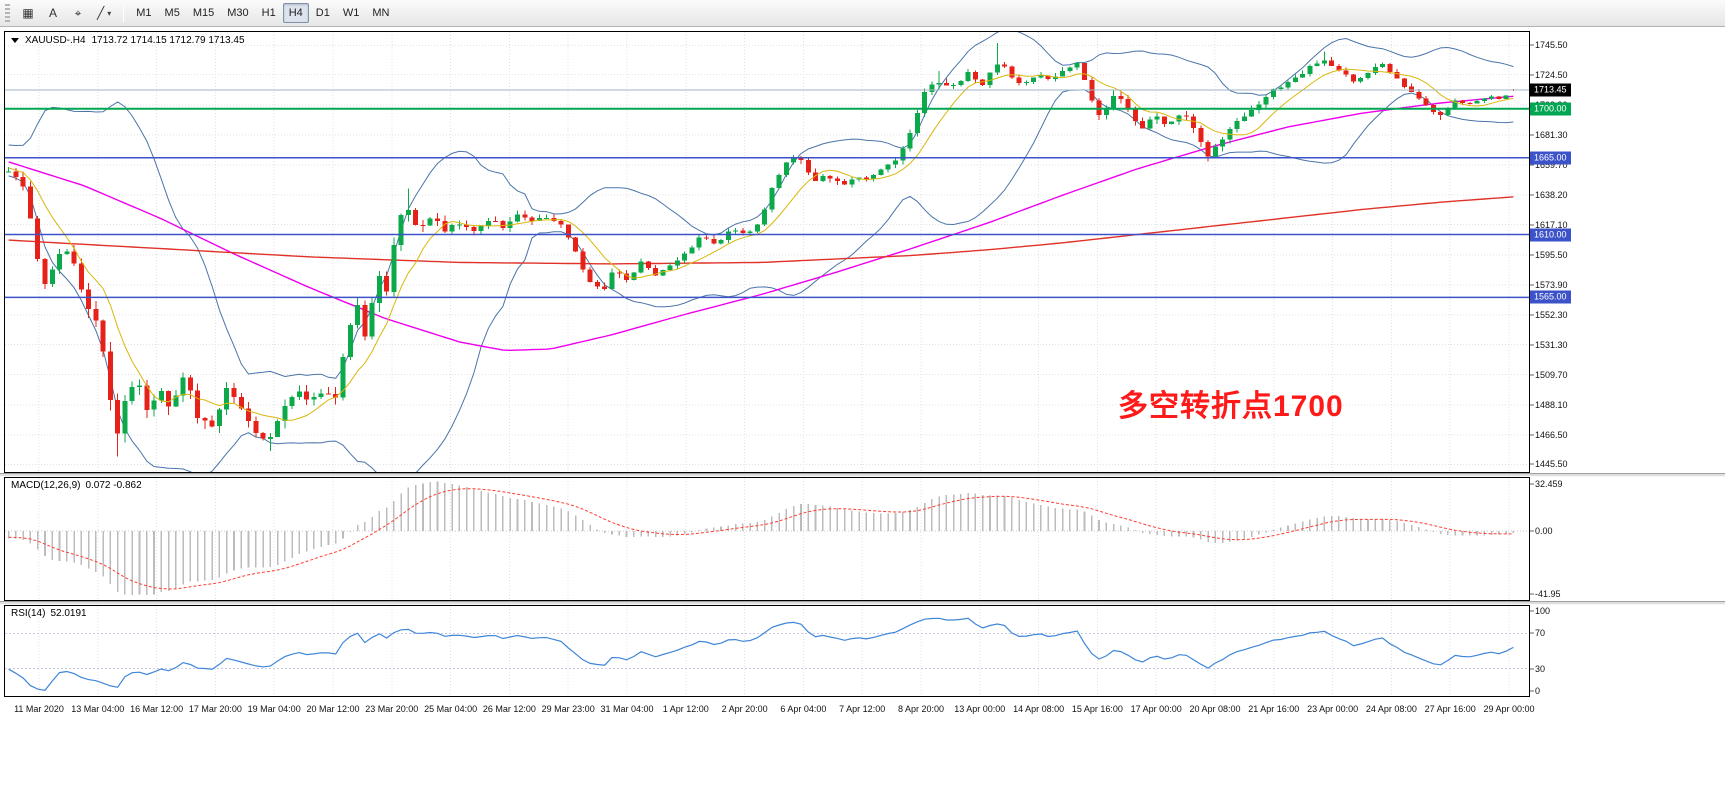  I want to click on price-tick-label: 1724.50, so click(1551, 74).